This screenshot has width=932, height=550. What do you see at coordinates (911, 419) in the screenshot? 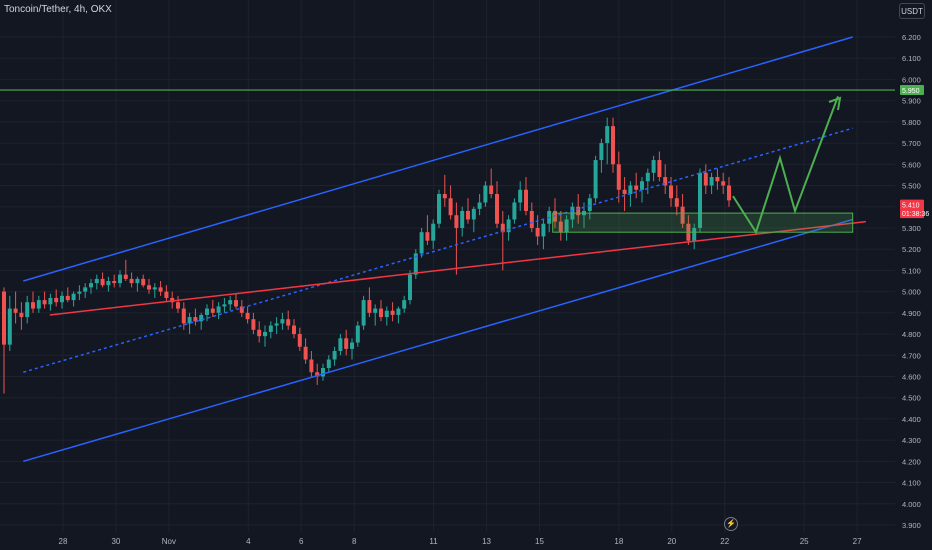
I see `price-tick-label: 4.400` at bounding box center [911, 419].